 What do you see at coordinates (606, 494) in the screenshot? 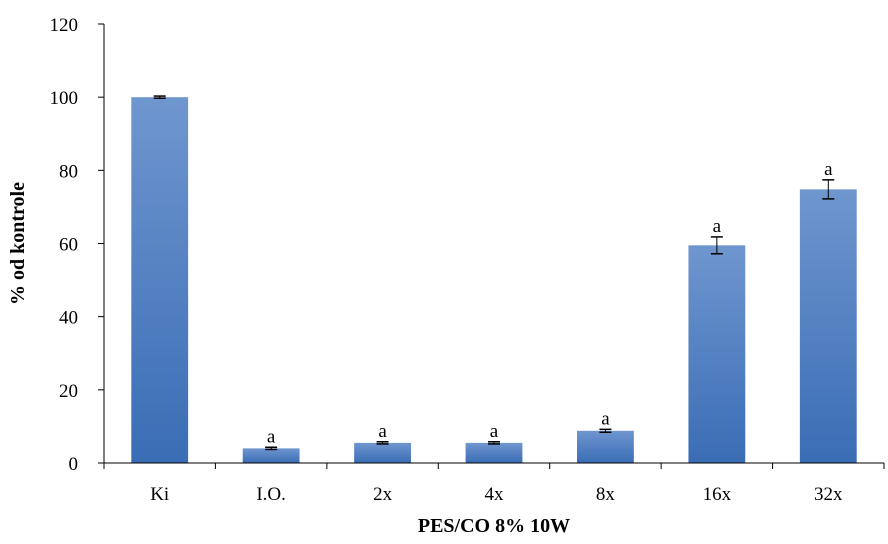
I see `x-tick-label: 8x` at bounding box center [606, 494].